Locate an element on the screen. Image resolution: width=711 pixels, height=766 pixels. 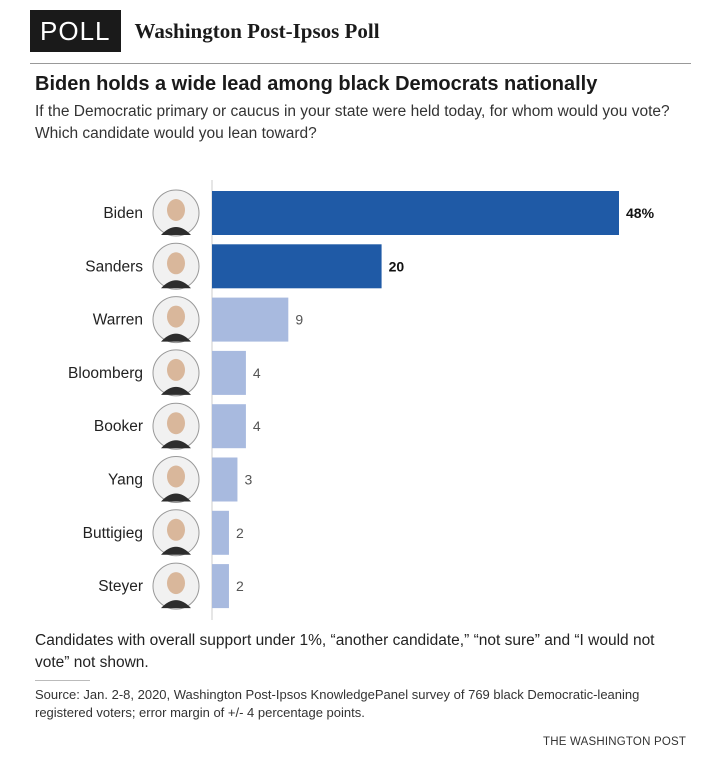
yang-portrait-icon is located at coordinates (176, 479).